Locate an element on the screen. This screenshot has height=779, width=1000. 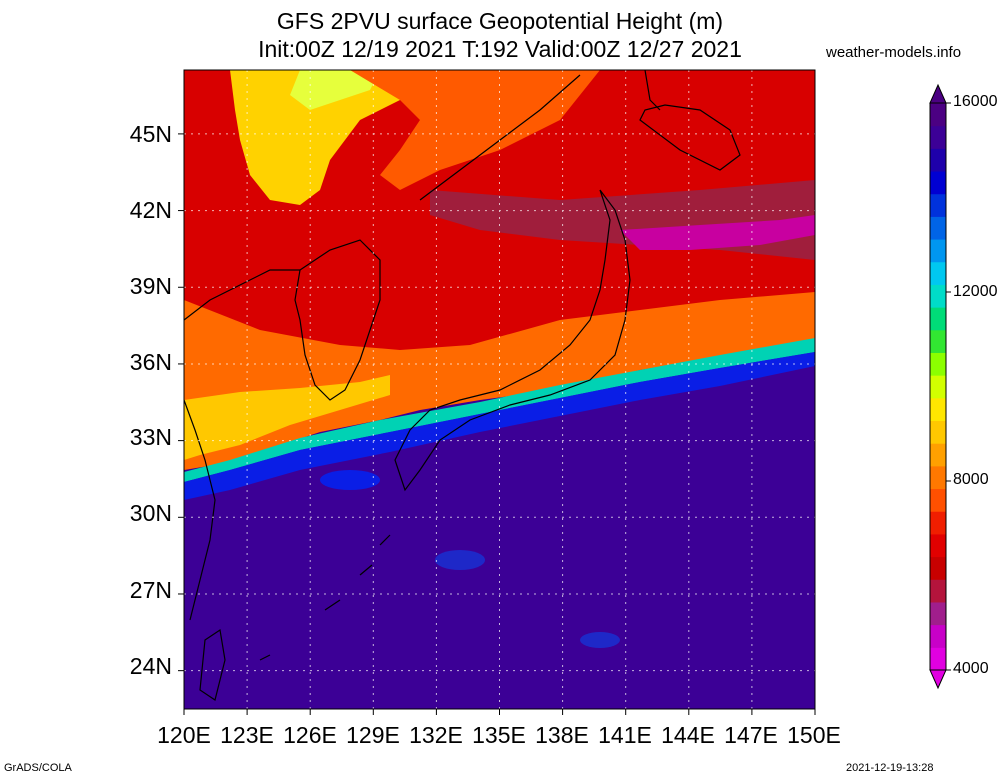
colorbar-frame is located at coordinates (938, 386).